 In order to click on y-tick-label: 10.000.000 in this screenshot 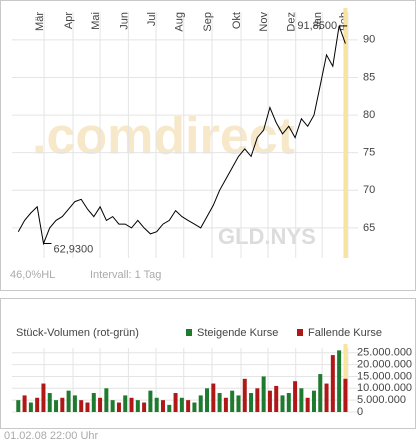, I will do `click(384, 388)`.